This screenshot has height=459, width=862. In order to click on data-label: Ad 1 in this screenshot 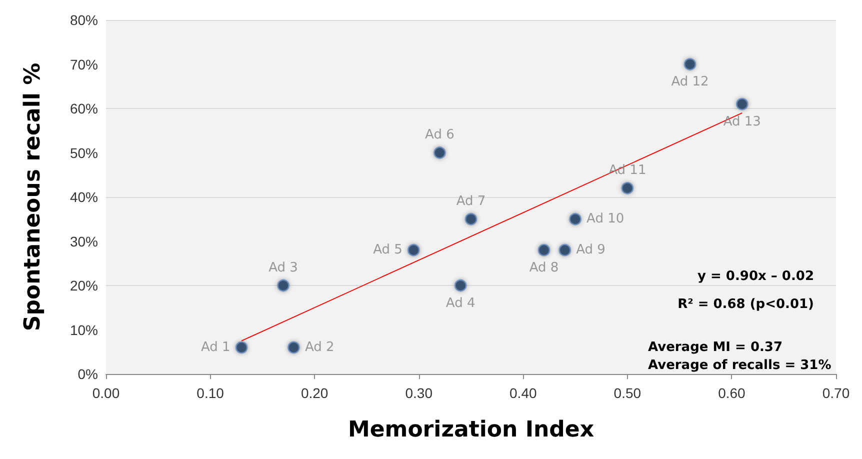, I will do `click(215, 347)`.